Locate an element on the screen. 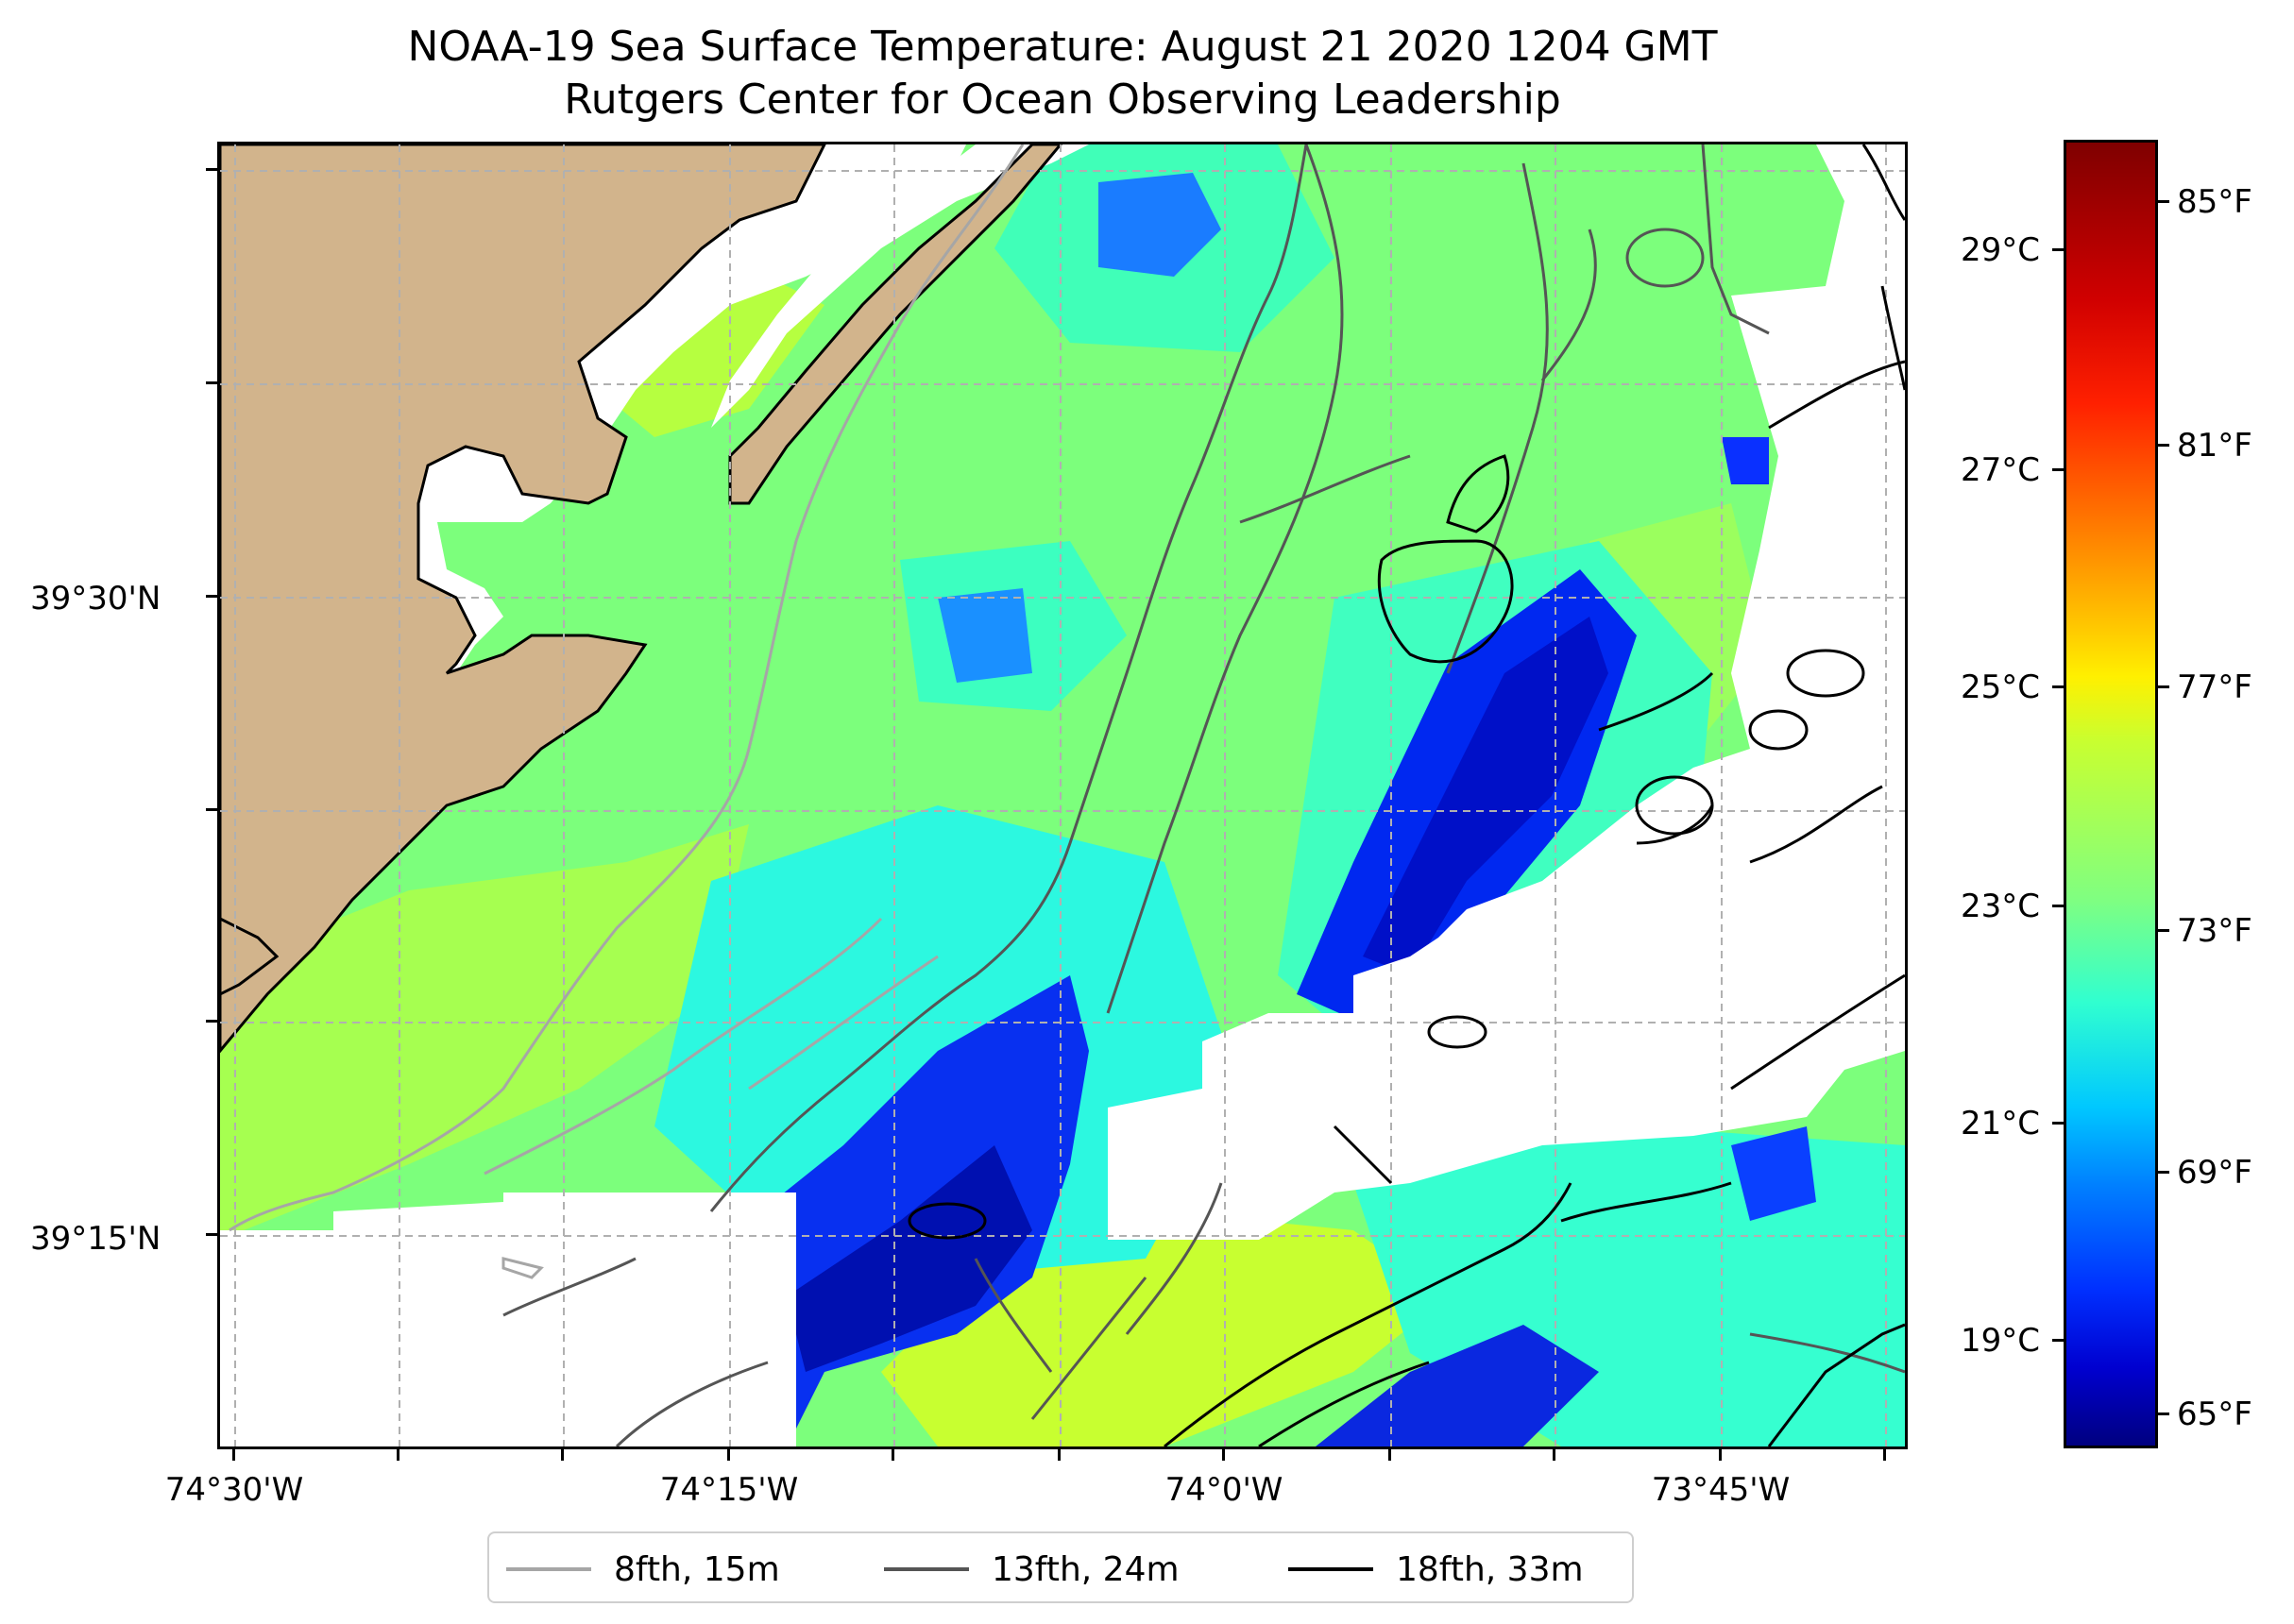  legend-item-13fth: 13fth, 24m is located at coordinates (1032, 1569).